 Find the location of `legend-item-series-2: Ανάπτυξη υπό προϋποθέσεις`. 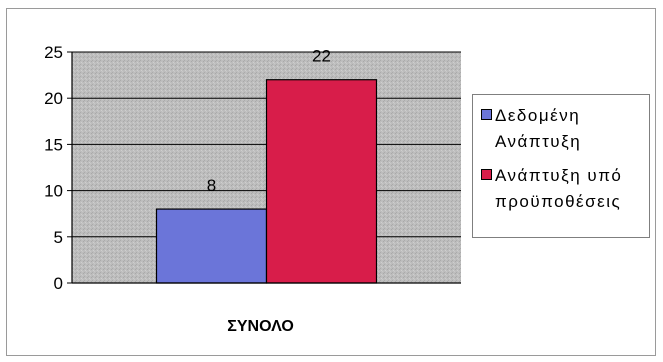

legend-item-series-2: Ανάπτυξη υπό προϋποθέσεις is located at coordinates (562, 189).